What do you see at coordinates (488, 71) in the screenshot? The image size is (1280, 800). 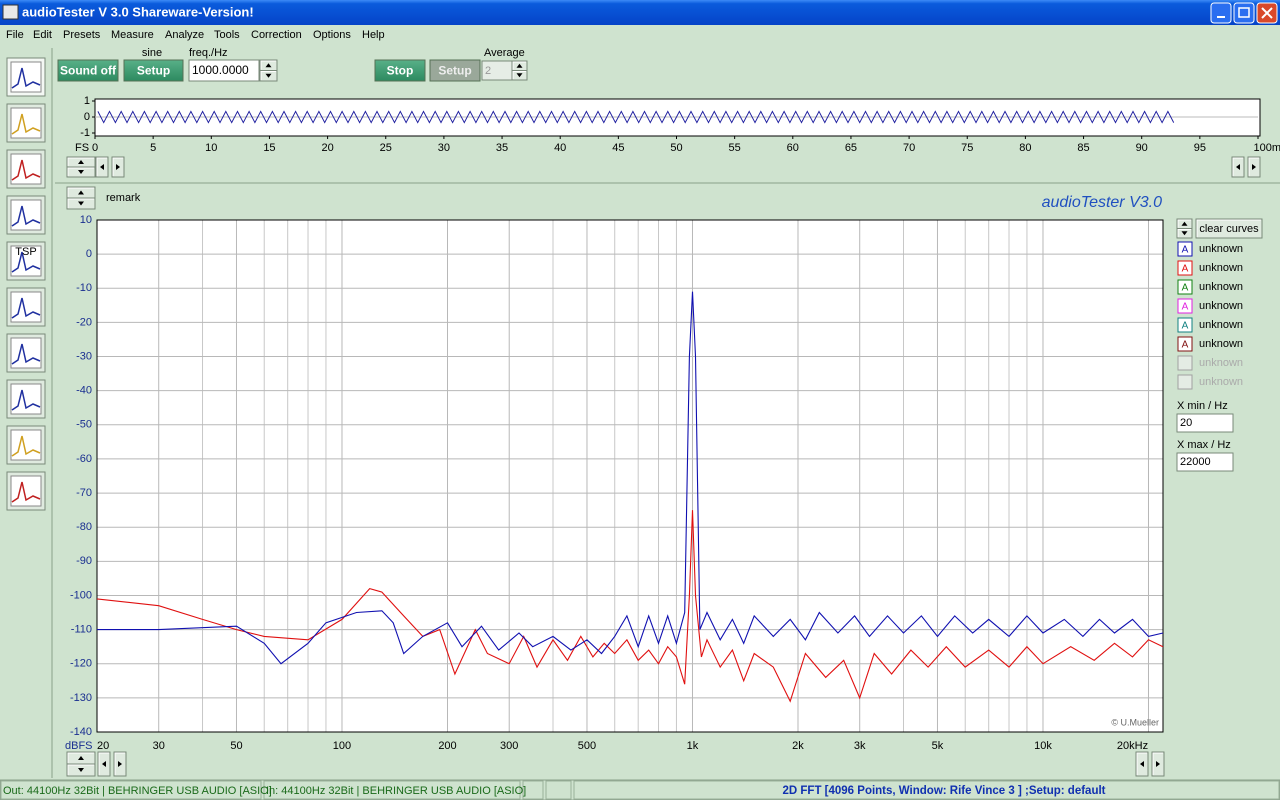 I see `average-value: 2` at bounding box center [488, 71].